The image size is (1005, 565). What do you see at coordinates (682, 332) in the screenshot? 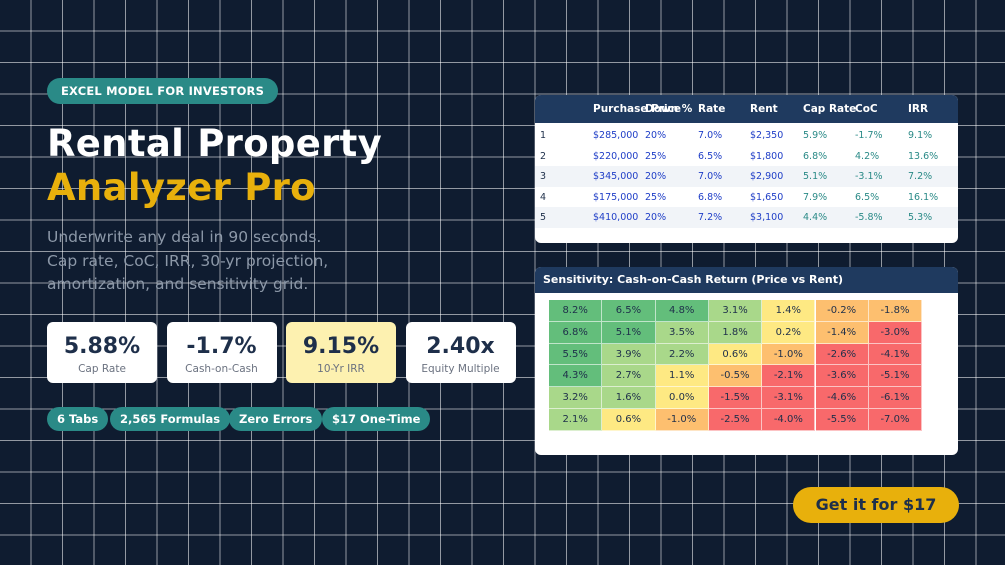
I see `sensitivity-cell: 3.5%` at bounding box center [682, 332].